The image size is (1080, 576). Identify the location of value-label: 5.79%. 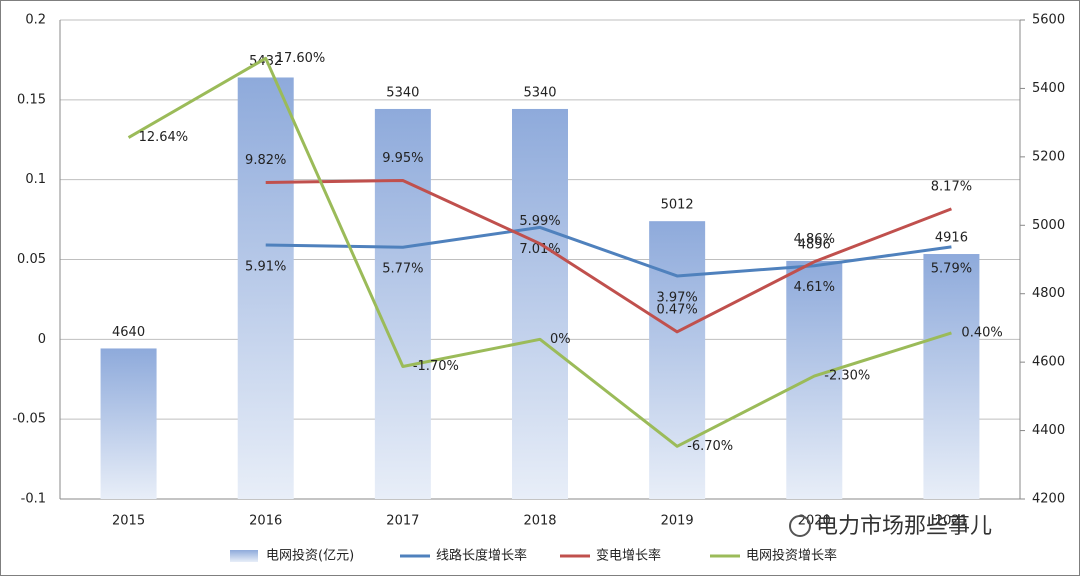
(951, 268).